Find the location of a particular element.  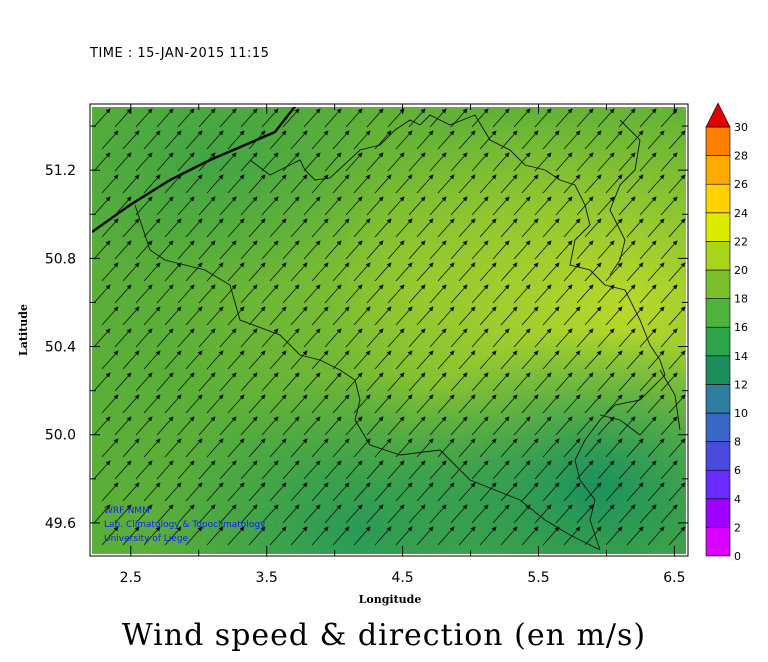

figure-title: Wind speed & direction (en m/s) is located at coordinates (384, 635).